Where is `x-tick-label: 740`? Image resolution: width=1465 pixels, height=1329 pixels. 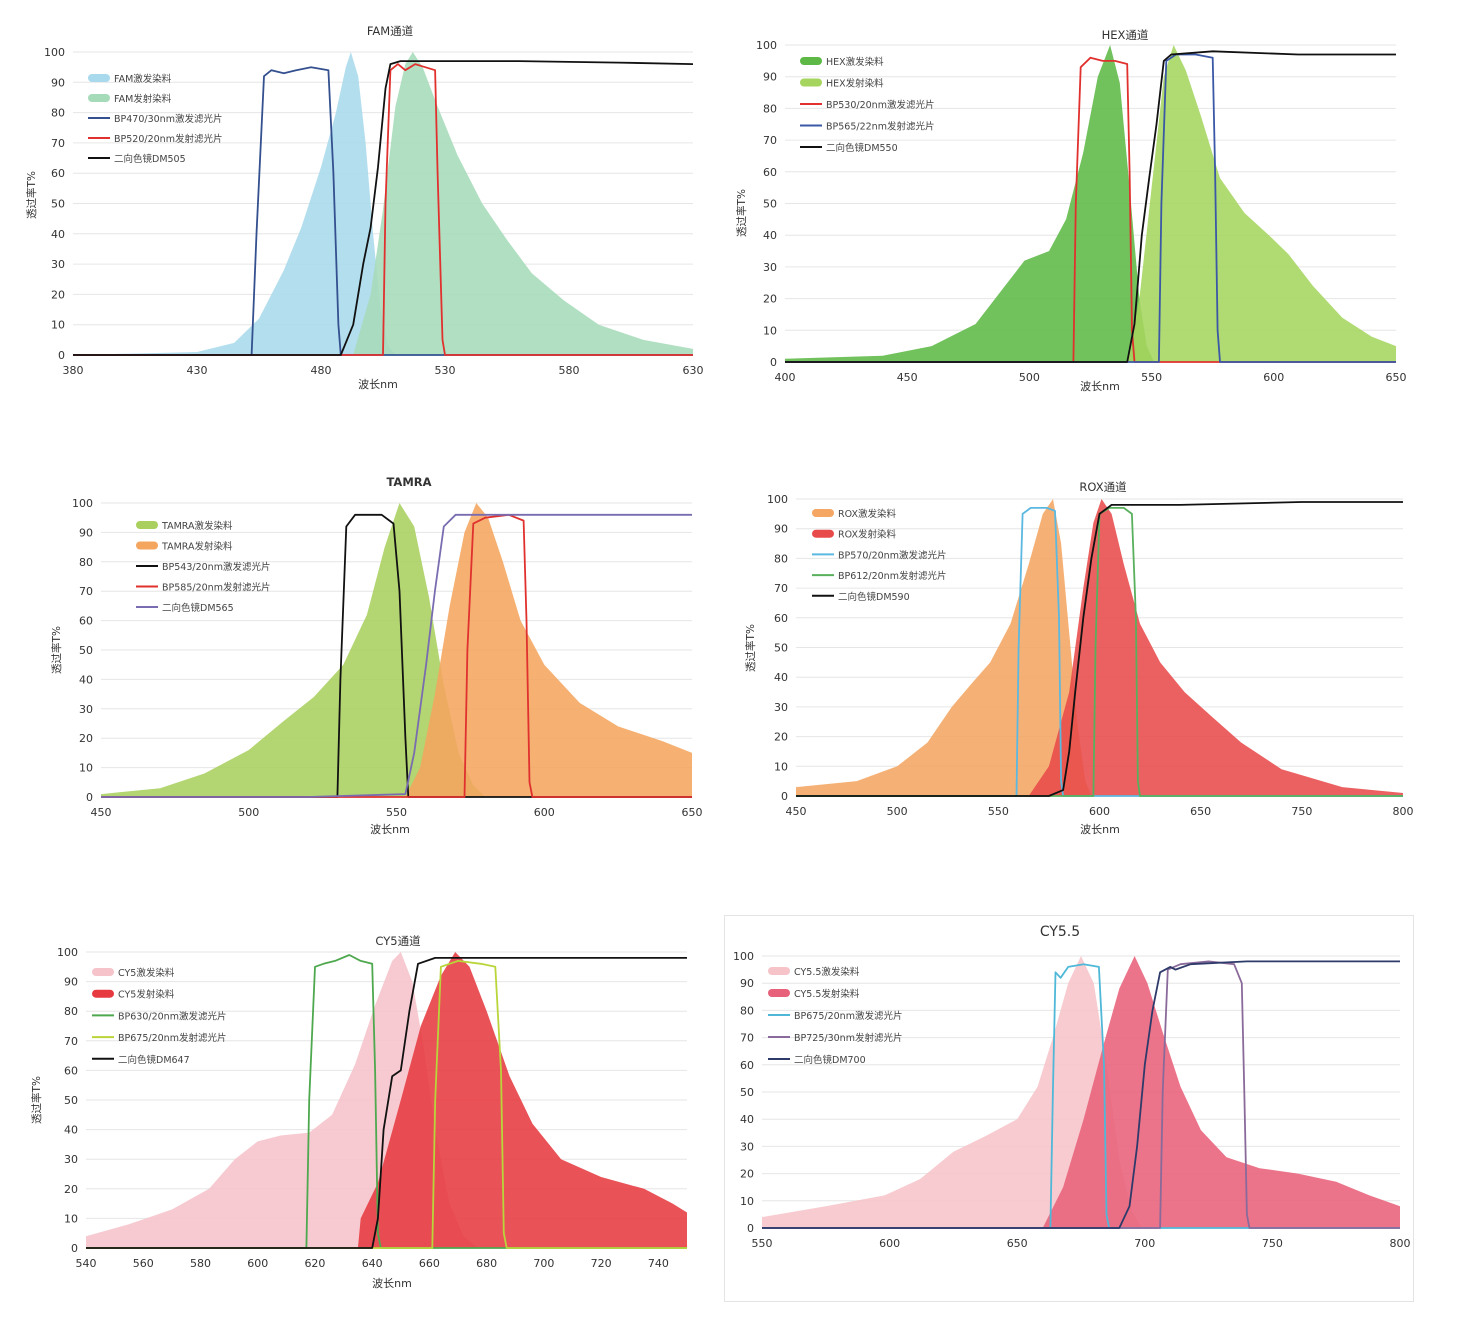 x-tick-label: 740 is located at coordinates (658, 1263).